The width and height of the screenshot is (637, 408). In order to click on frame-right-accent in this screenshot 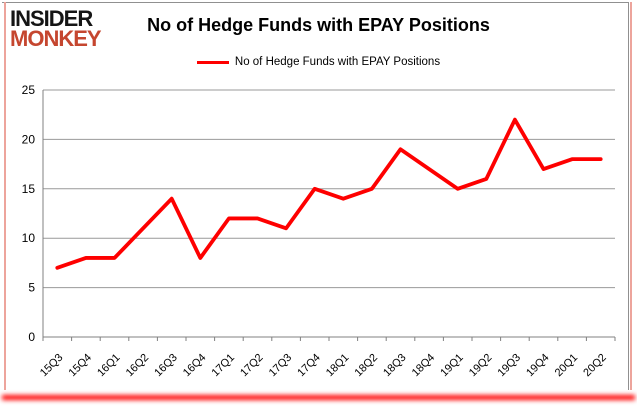, I will do `click(631, 196)`.